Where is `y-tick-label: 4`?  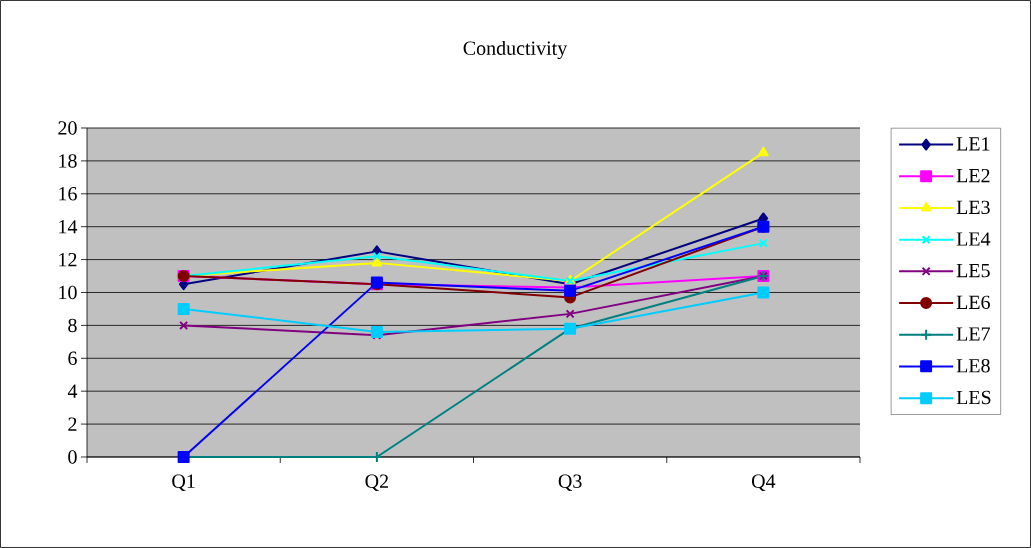
y-tick-label: 4 is located at coordinates (72, 391).